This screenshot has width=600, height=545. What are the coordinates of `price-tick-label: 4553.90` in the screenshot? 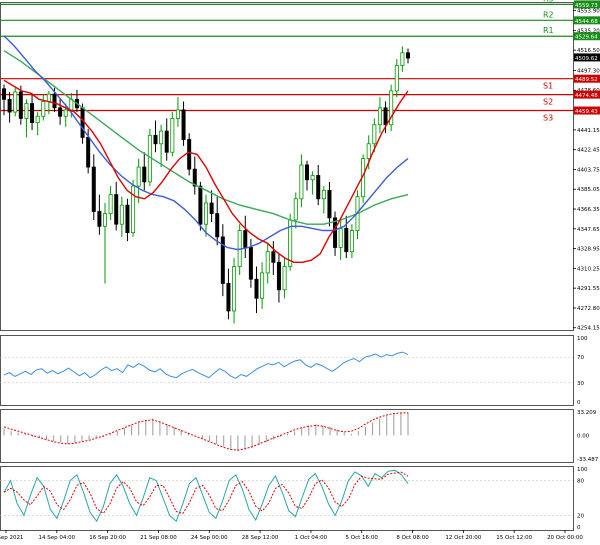 It's located at (588, 12).